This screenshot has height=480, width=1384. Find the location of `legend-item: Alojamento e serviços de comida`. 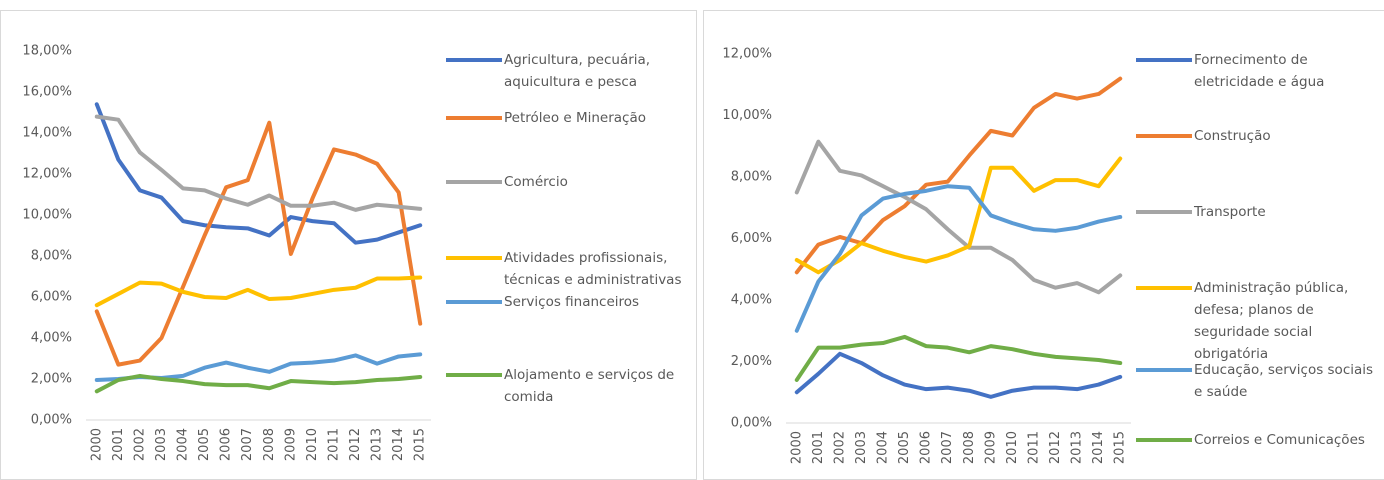

legend-item: Alojamento e serviços de comida is located at coordinates (572, 386).